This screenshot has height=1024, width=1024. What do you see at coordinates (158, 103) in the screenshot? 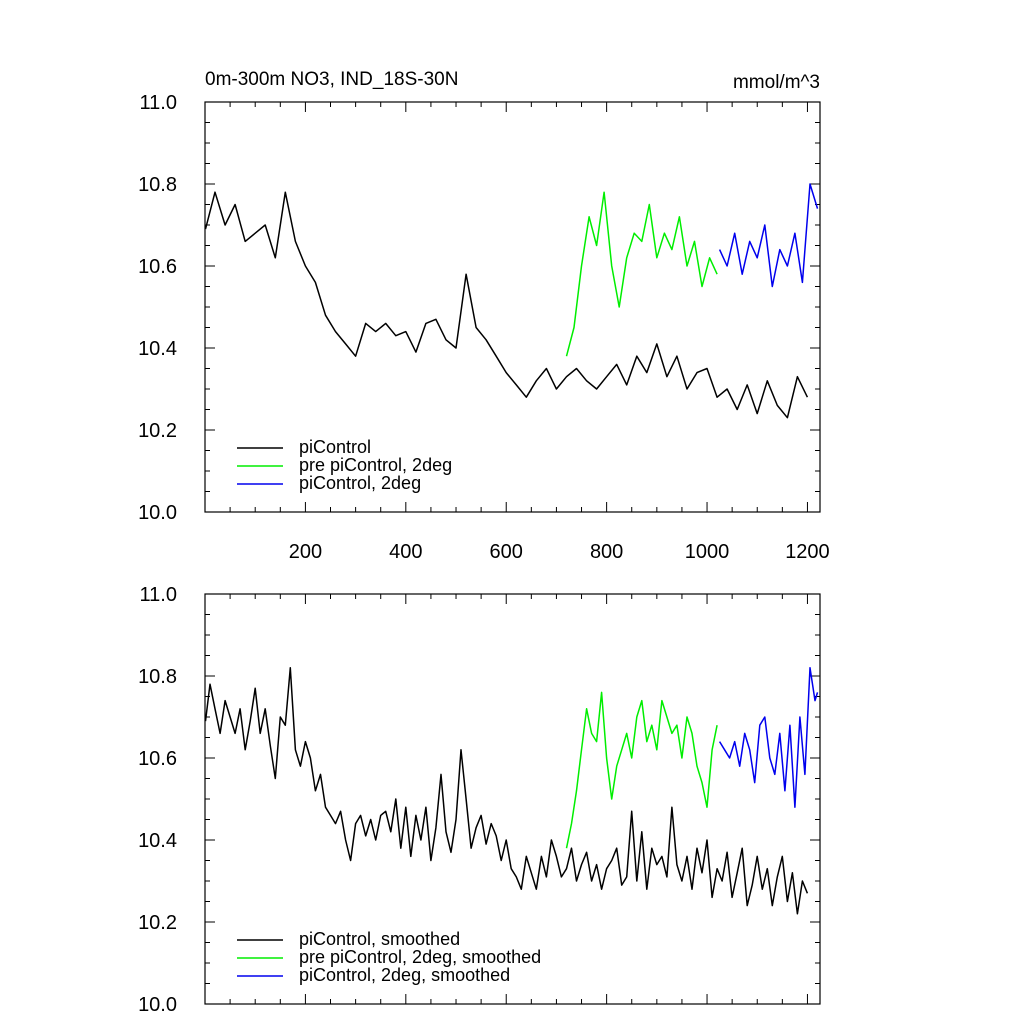
I see `top-ytick-label: 11.0` at bounding box center [158, 103].